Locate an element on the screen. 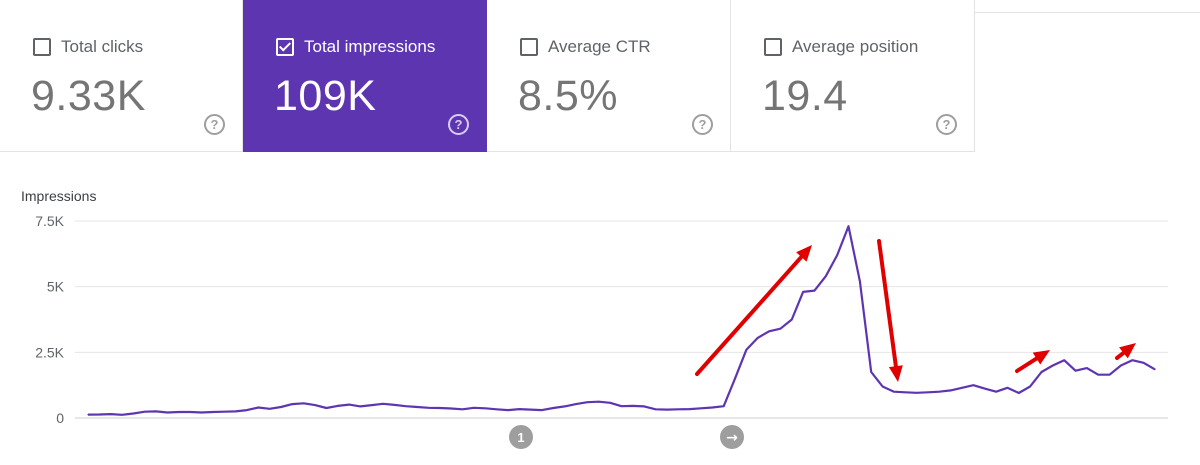  total-clicks-value: 9.33K is located at coordinates (88, 96).